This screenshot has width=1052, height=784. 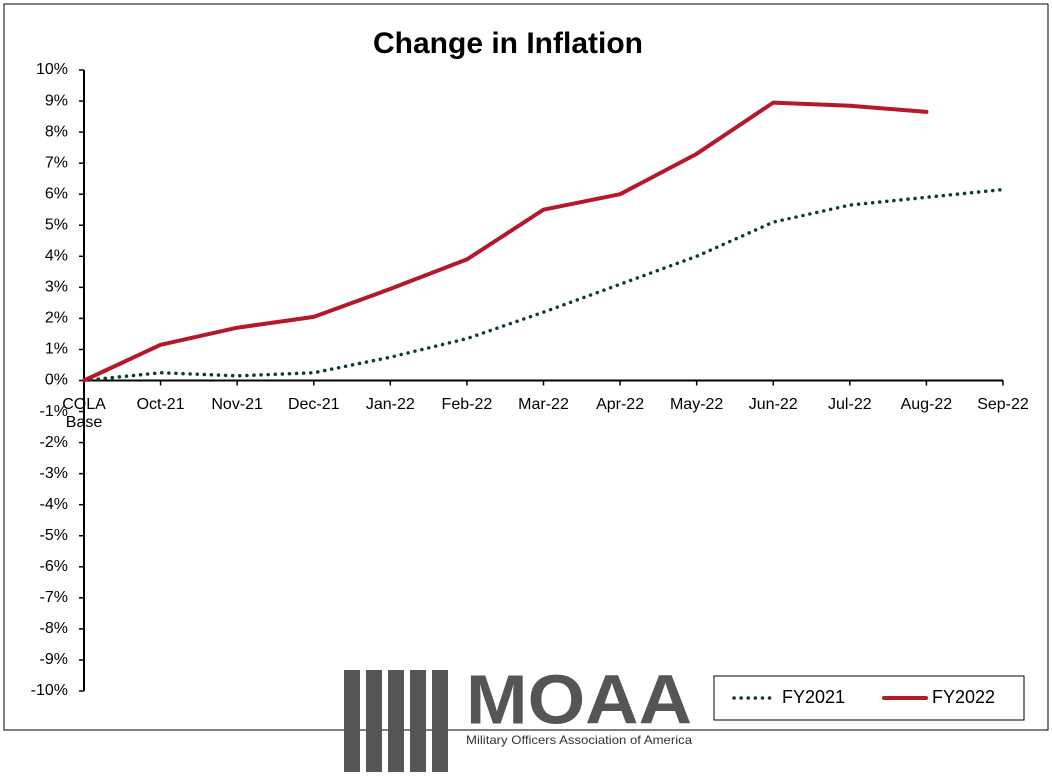 I want to click on x-tick-label: Feb-22, so click(x=467, y=404).